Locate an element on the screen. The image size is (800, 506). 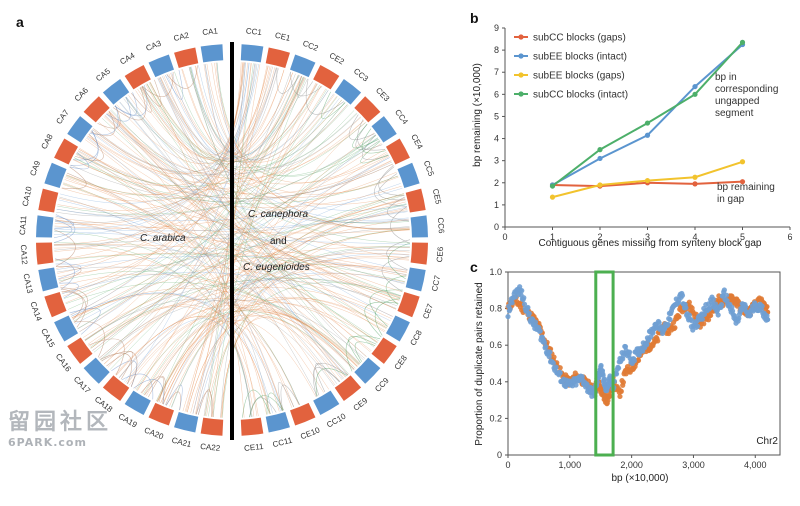
segment-label-cc9: CC9 is located at coordinates (382, 385).